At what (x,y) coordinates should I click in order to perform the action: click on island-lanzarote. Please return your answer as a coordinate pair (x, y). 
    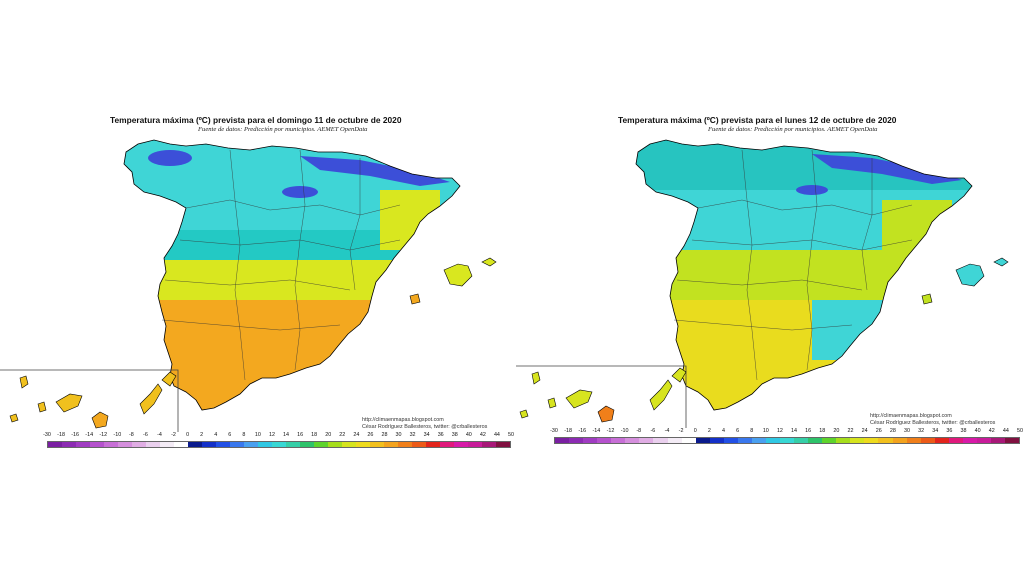
    Looking at the image, I should click on (679, 375).